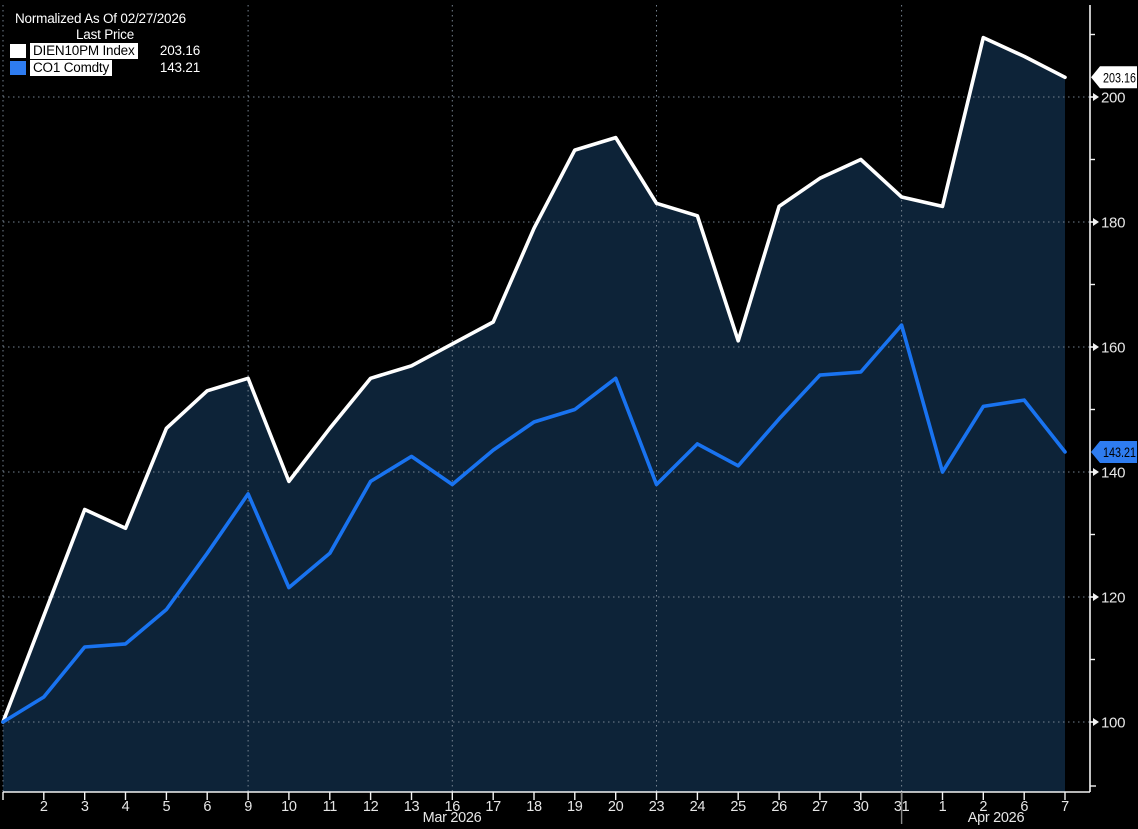  What do you see at coordinates (1113, 223) in the screenshot?
I see `y-tick-label: 180` at bounding box center [1113, 223].